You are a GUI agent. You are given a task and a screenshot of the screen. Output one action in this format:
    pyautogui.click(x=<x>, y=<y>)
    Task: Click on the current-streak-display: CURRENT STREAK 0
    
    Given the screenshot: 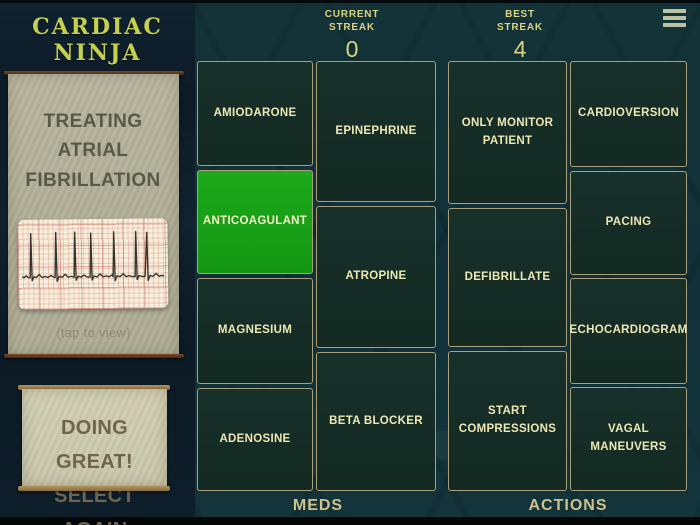 What is the action you would take?
    pyautogui.click(x=352, y=36)
    